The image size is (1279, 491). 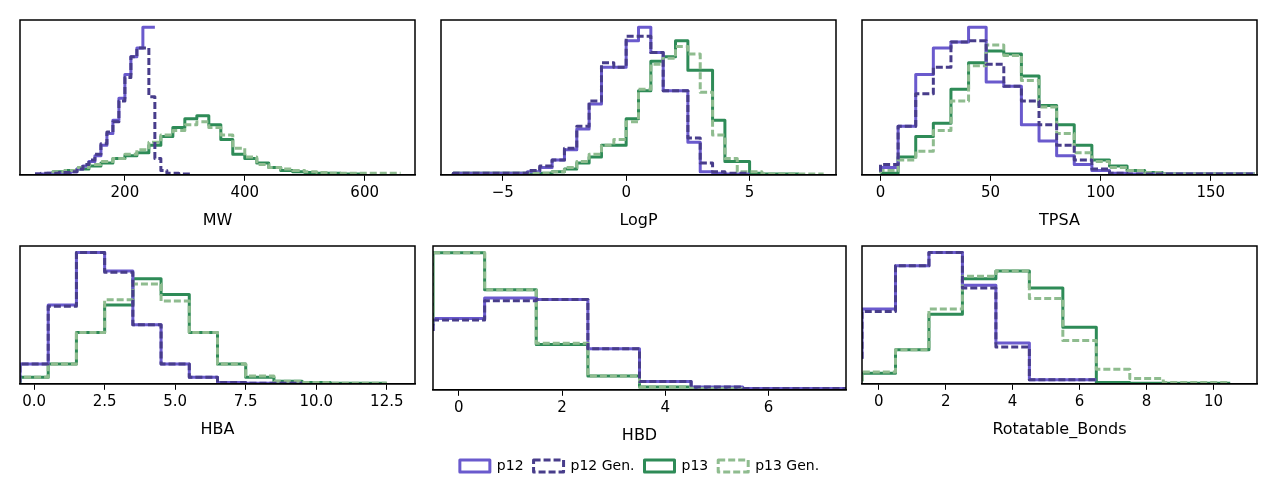 What do you see at coordinates (364, 191) in the screenshot?
I see `x-tick-label: 600` at bounding box center [364, 191].